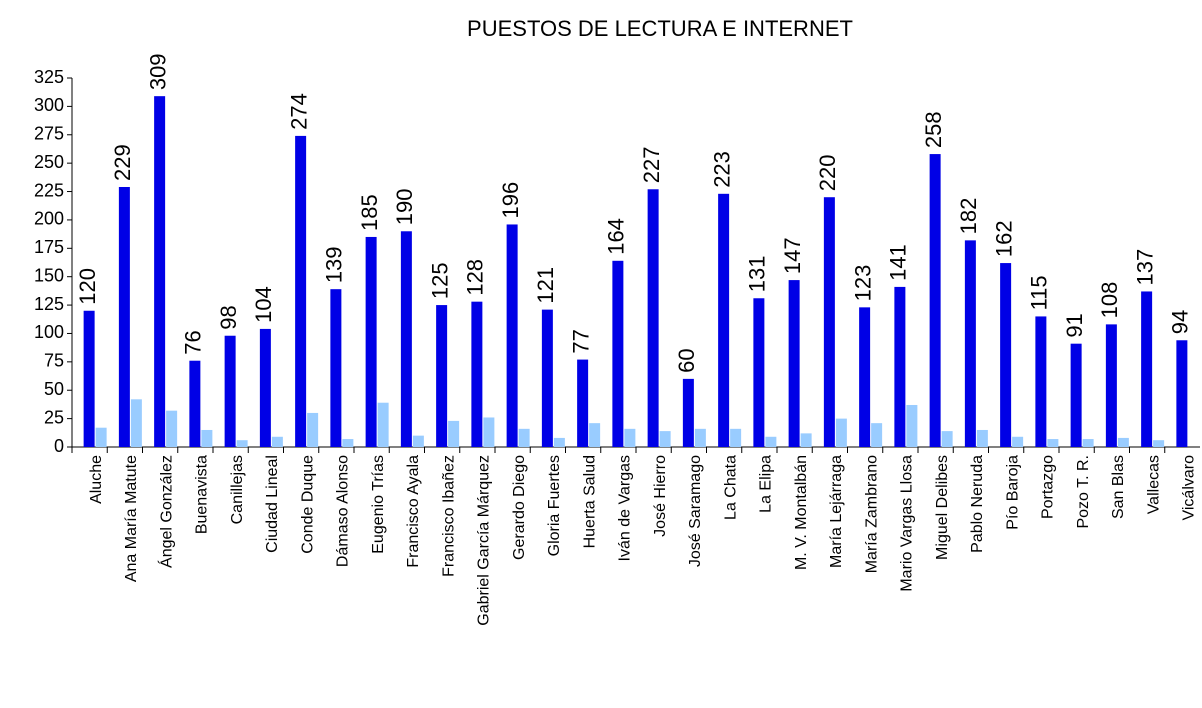 This screenshot has width=1202, height=708. What do you see at coordinates (54, 361) in the screenshot?
I see `y-tick-label: 75` at bounding box center [54, 361].